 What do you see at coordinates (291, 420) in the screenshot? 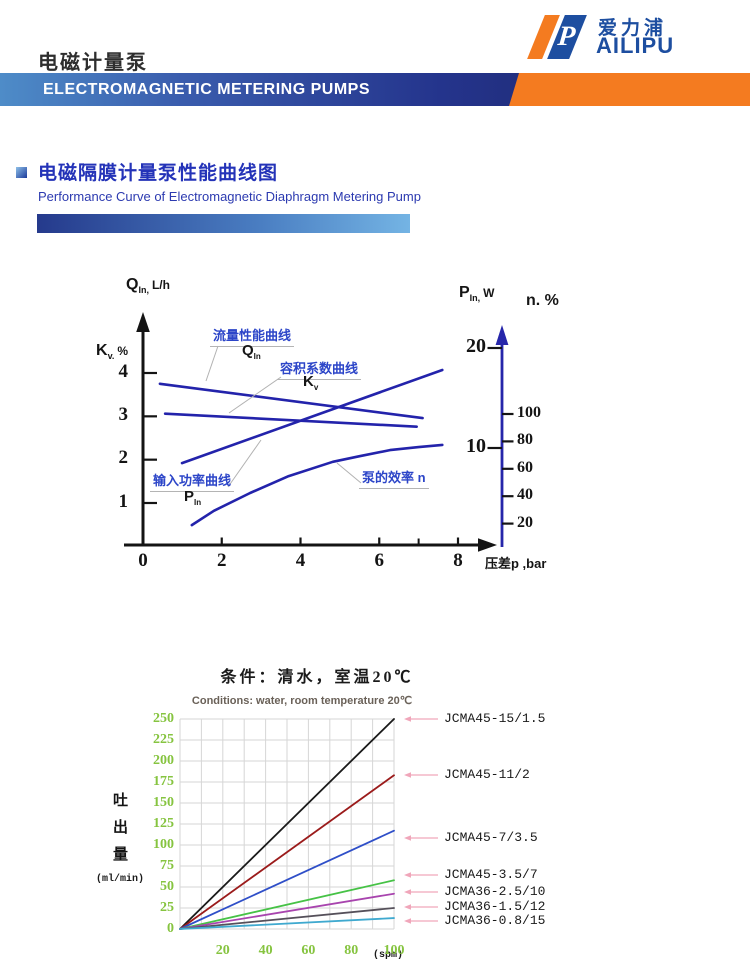
I see `curve-kv` at bounding box center [291, 420].